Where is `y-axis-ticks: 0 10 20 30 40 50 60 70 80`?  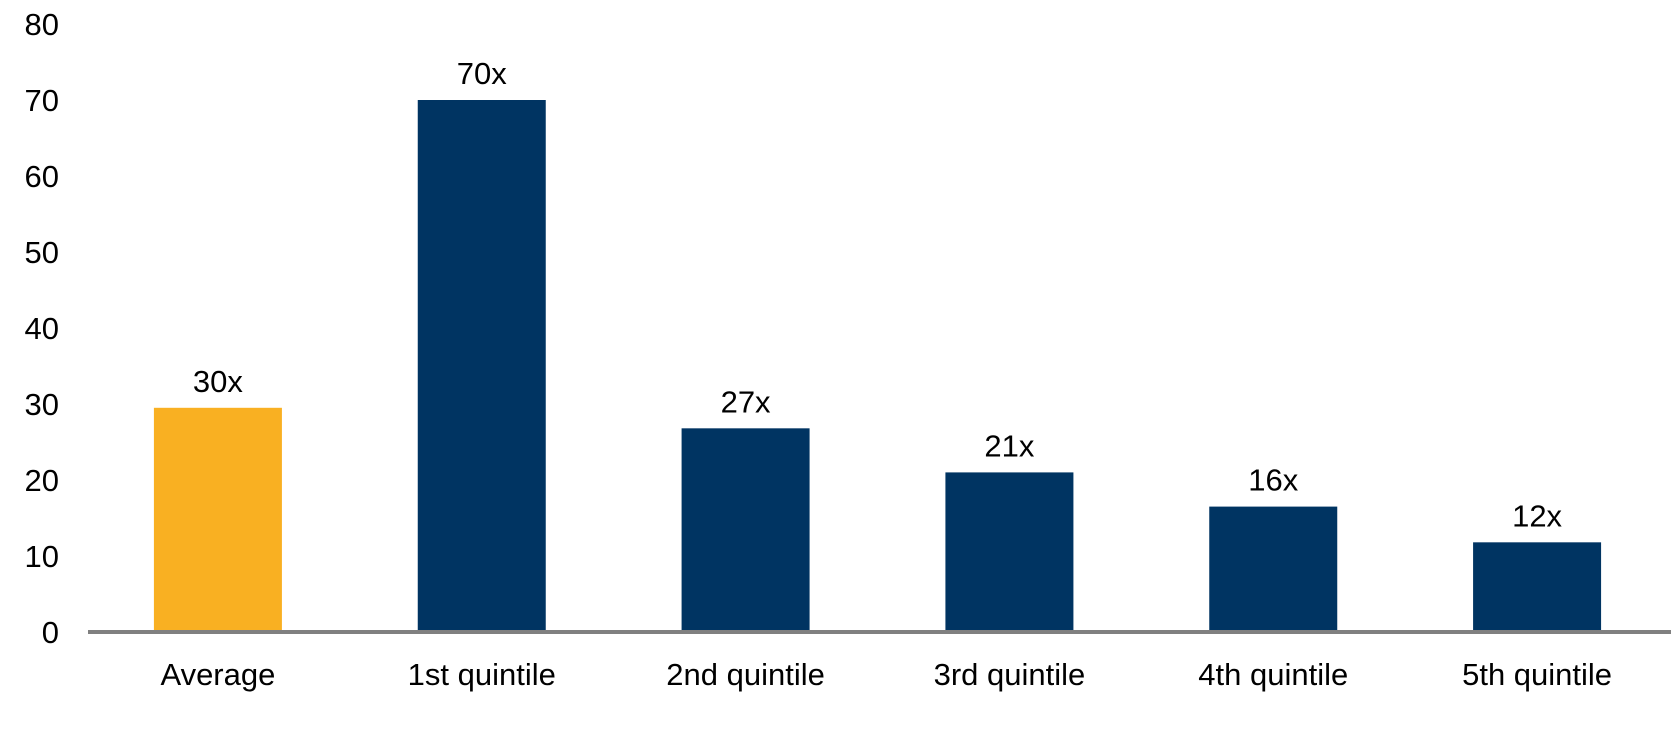 y-axis-ticks: 0 10 20 30 40 50 60 70 80 is located at coordinates (42, 328).